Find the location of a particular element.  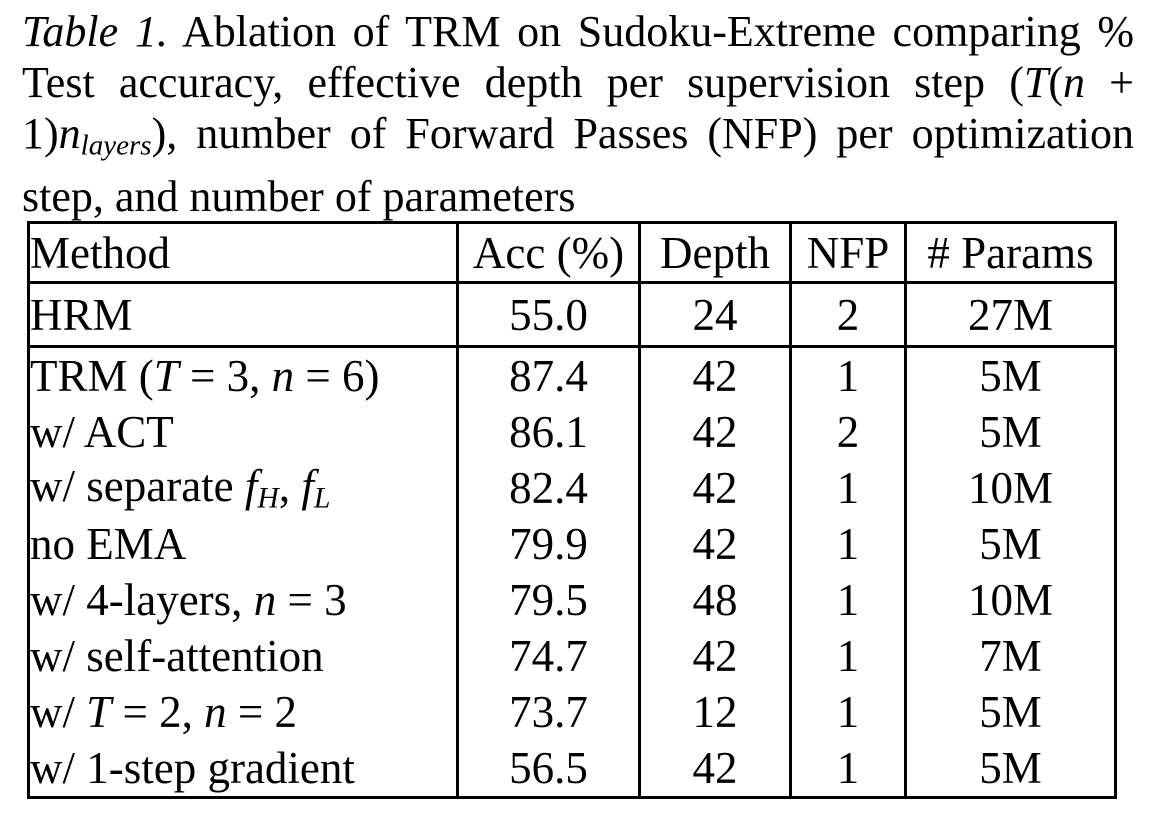

cell-params: 27M is located at coordinates (1010, 314).